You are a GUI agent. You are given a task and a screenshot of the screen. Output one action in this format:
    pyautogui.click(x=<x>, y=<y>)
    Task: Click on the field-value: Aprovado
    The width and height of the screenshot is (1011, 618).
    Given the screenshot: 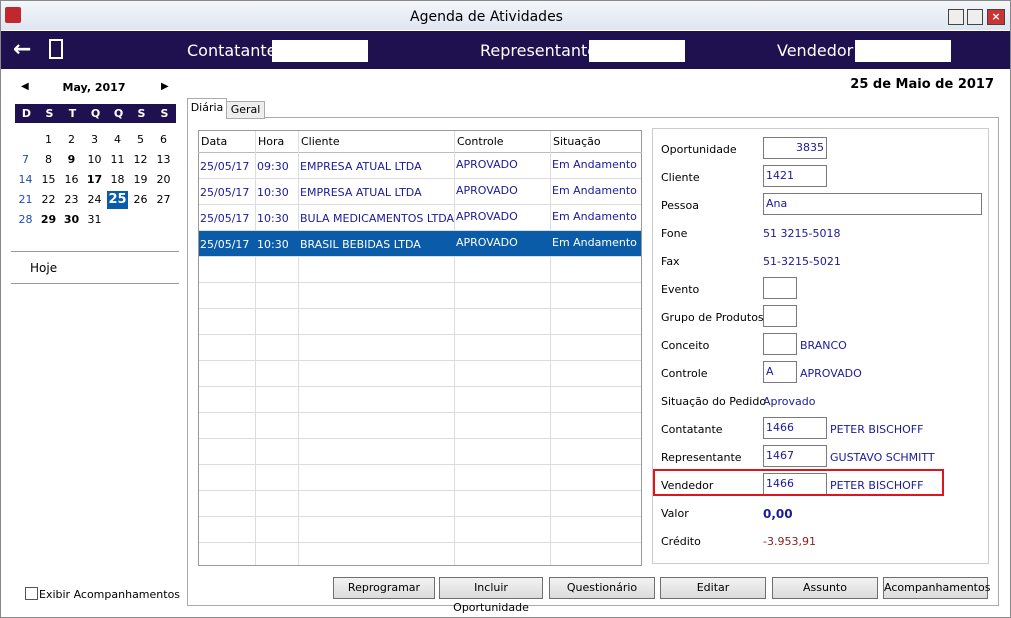 What is the action you would take?
    pyautogui.click(x=789, y=401)
    